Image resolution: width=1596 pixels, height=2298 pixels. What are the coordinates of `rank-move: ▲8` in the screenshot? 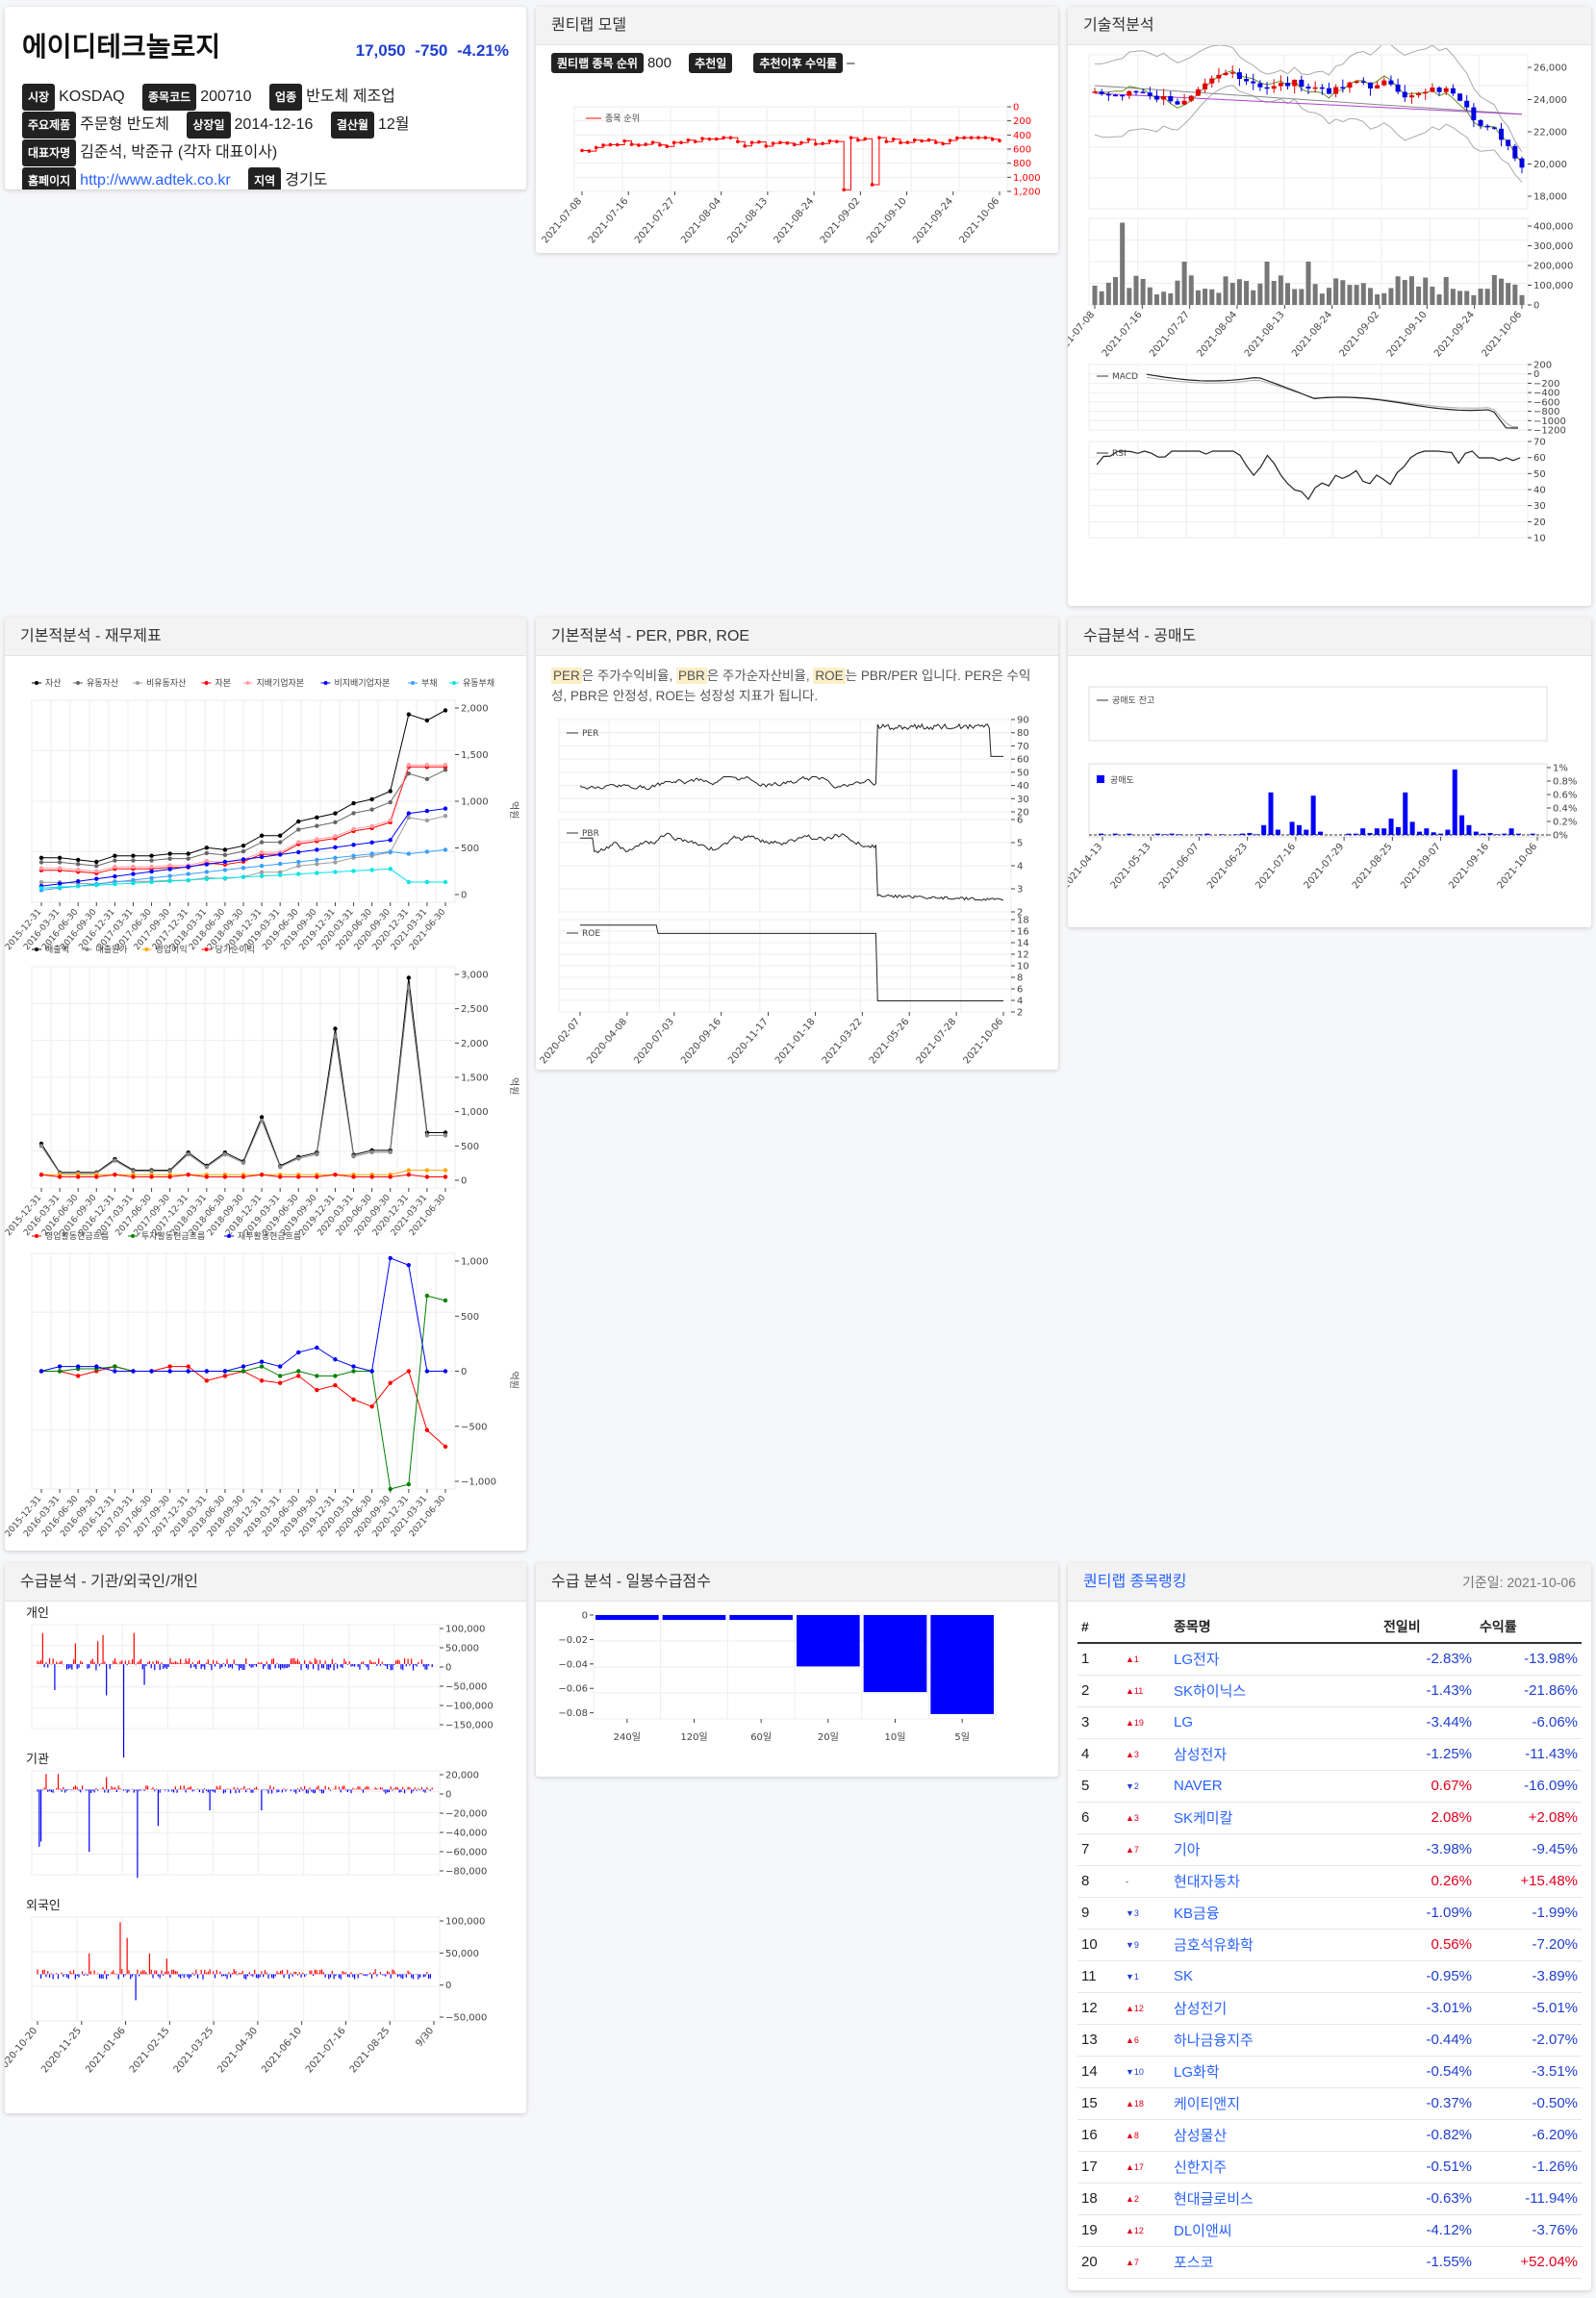 It's located at (1146, 2135).